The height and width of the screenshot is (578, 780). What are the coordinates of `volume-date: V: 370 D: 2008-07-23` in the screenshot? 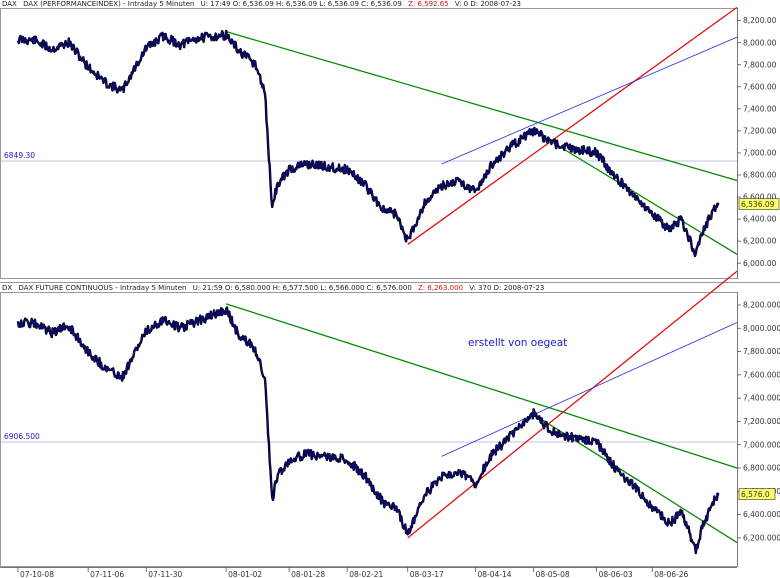 It's located at (506, 288).